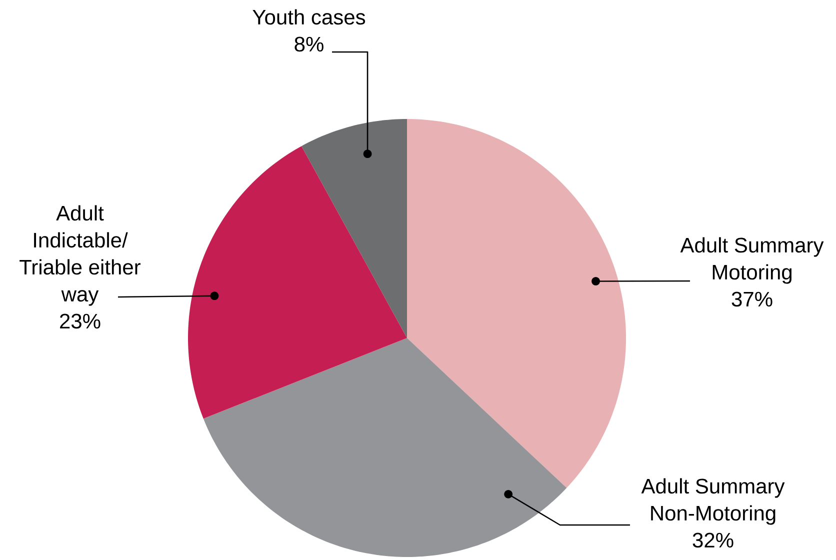  What do you see at coordinates (713, 540) in the screenshot?
I see `data-label: 32%` at bounding box center [713, 540].